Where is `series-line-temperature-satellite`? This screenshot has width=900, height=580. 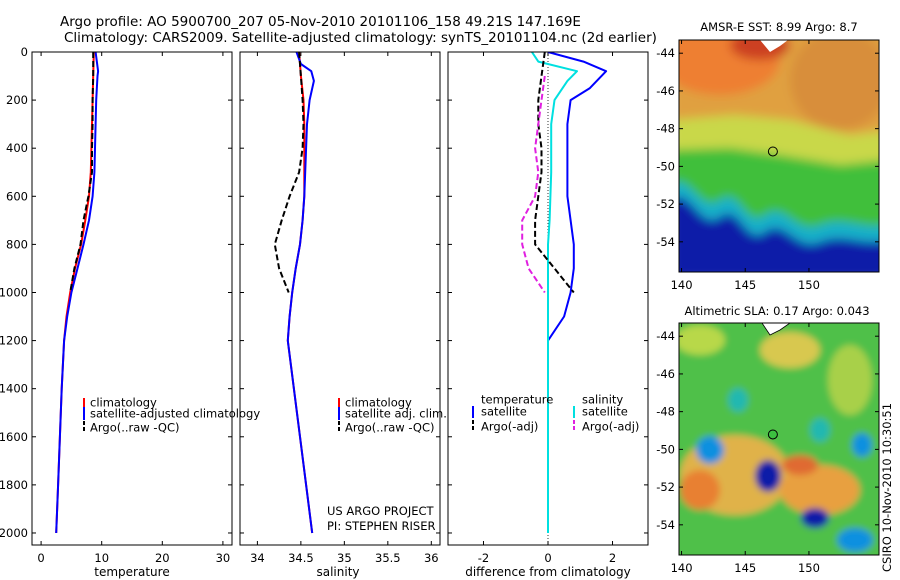 series-line-temperature-satellite is located at coordinates (577, 292).